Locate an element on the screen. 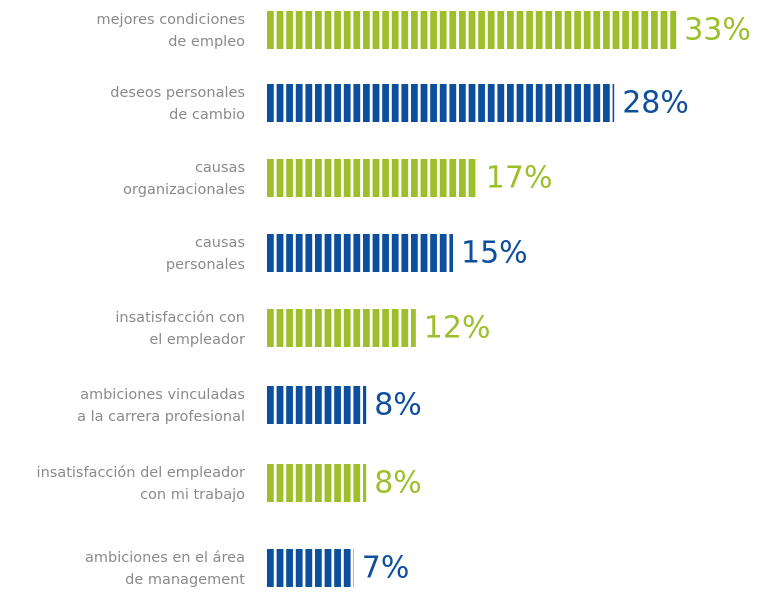  category-label: de management is located at coordinates (185, 580).